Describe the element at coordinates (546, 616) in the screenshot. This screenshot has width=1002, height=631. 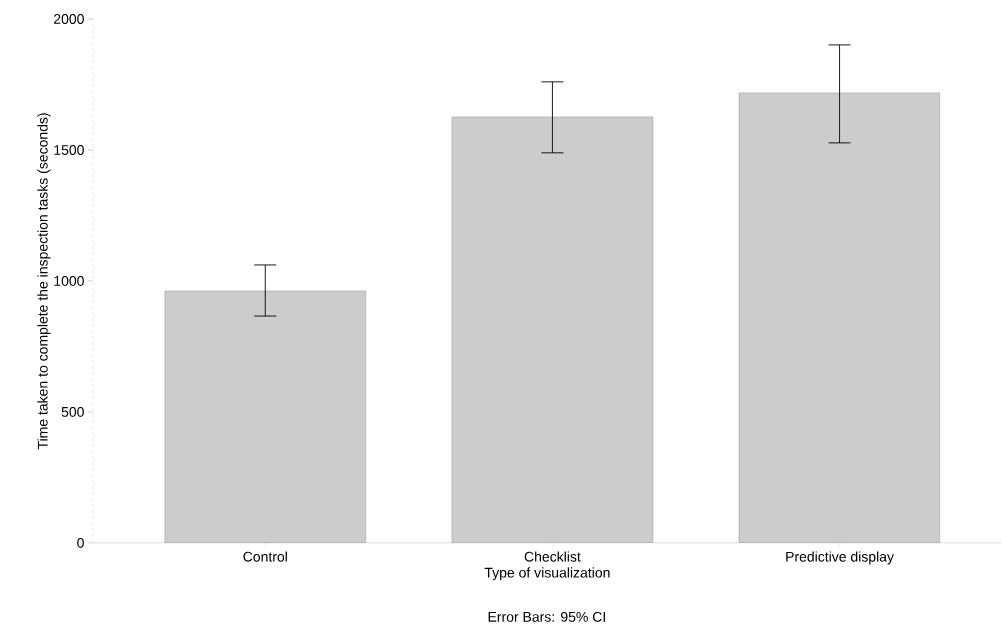
I see `text: Error Bars: 95% CI` at that location.